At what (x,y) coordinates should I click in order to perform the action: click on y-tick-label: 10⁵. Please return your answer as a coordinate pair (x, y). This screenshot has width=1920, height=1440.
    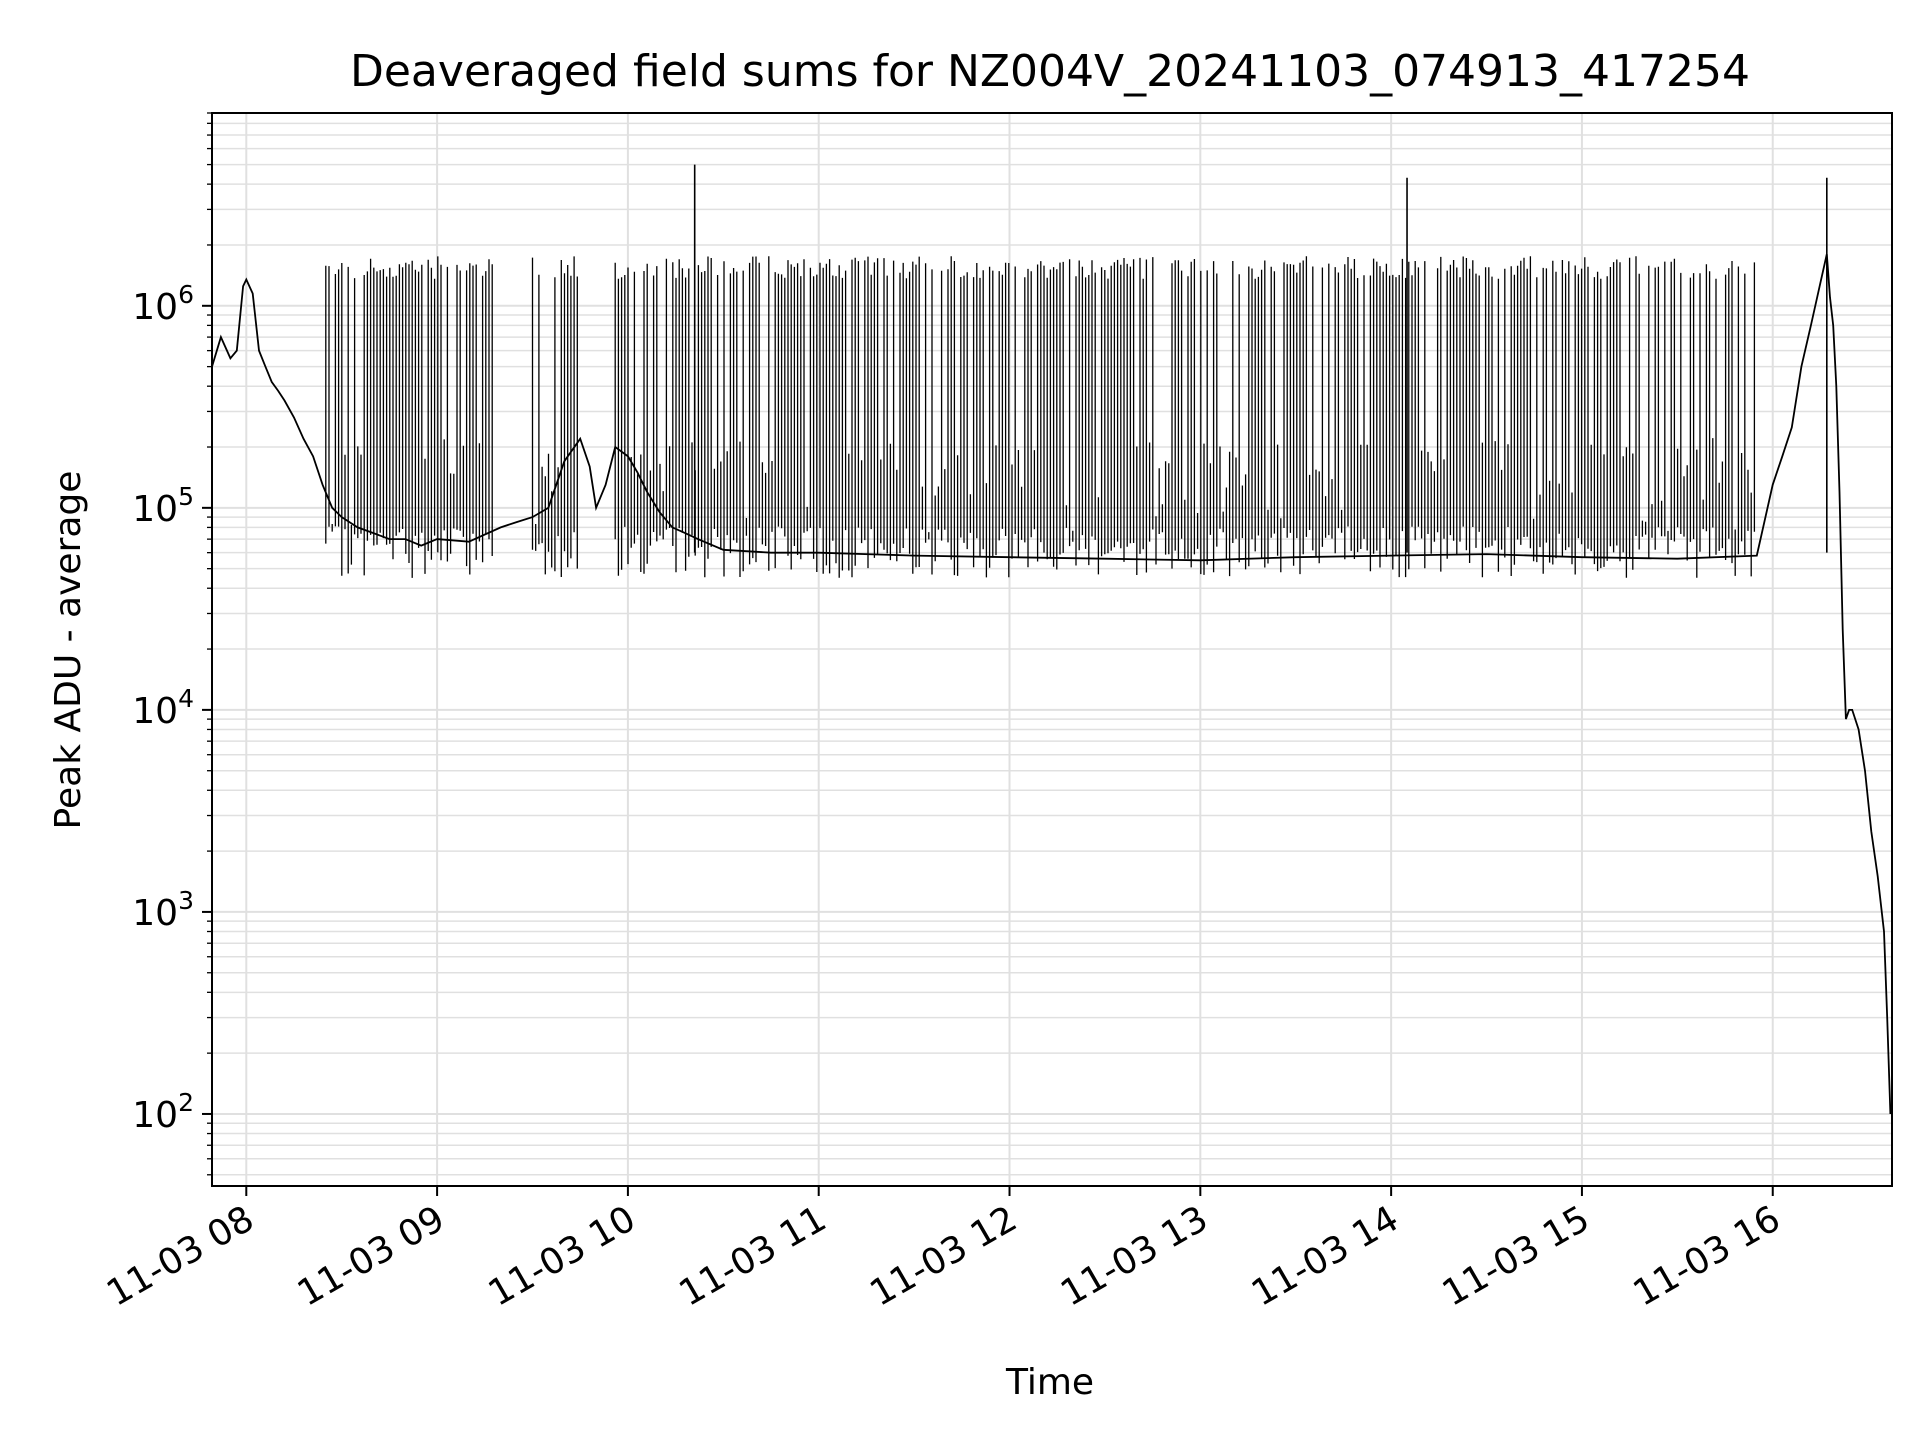
    Looking at the image, I should click on (163, 506).